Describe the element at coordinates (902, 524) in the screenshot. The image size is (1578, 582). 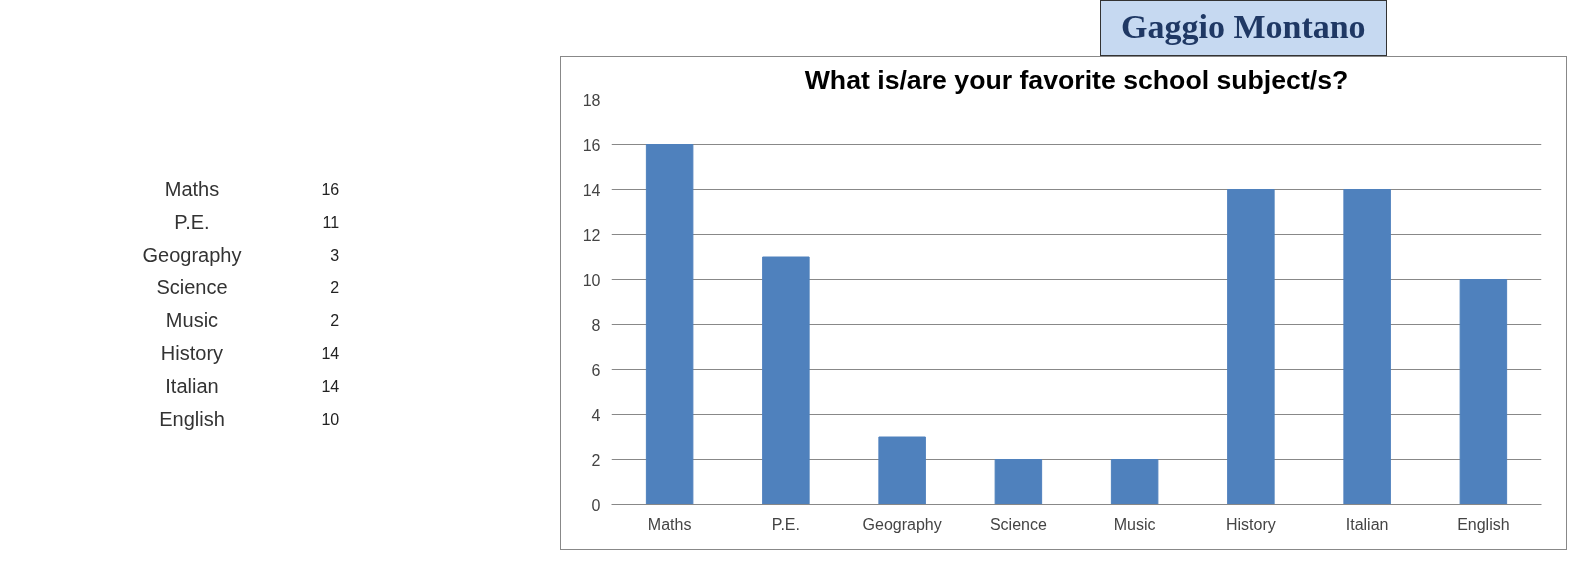
I see `x-tick-label: Geography` at that location.